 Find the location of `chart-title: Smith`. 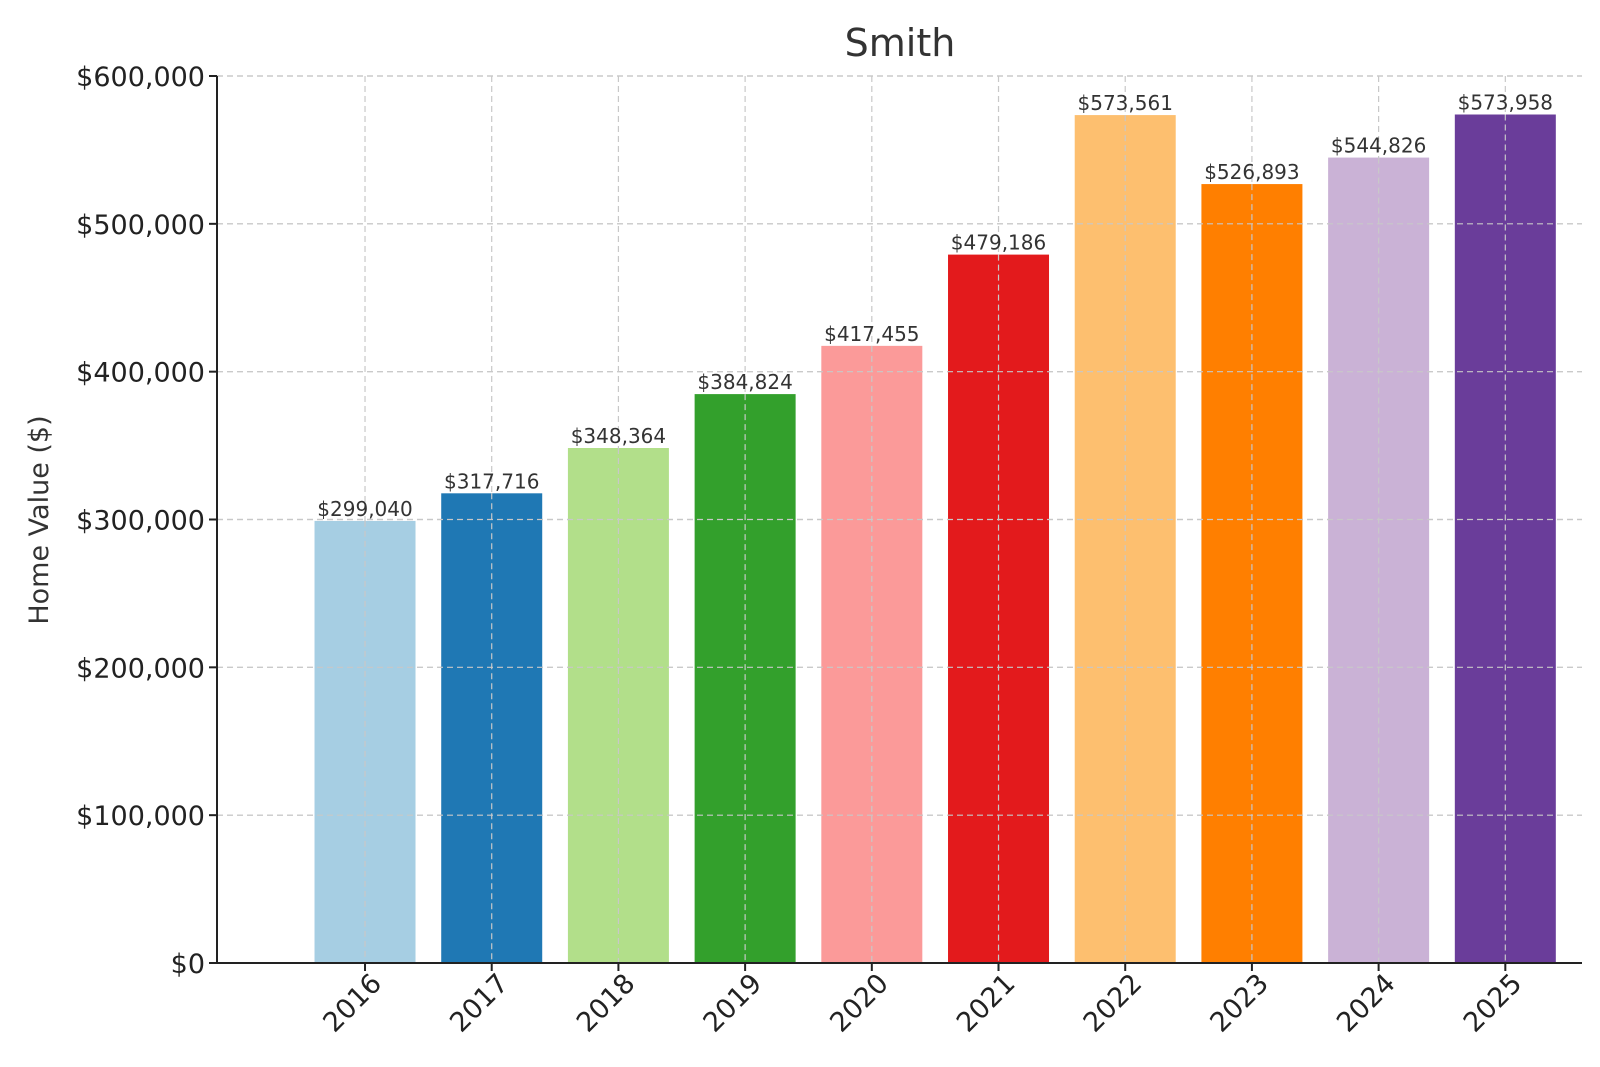

chart-title: Smith is located at coordinates (900, 43).